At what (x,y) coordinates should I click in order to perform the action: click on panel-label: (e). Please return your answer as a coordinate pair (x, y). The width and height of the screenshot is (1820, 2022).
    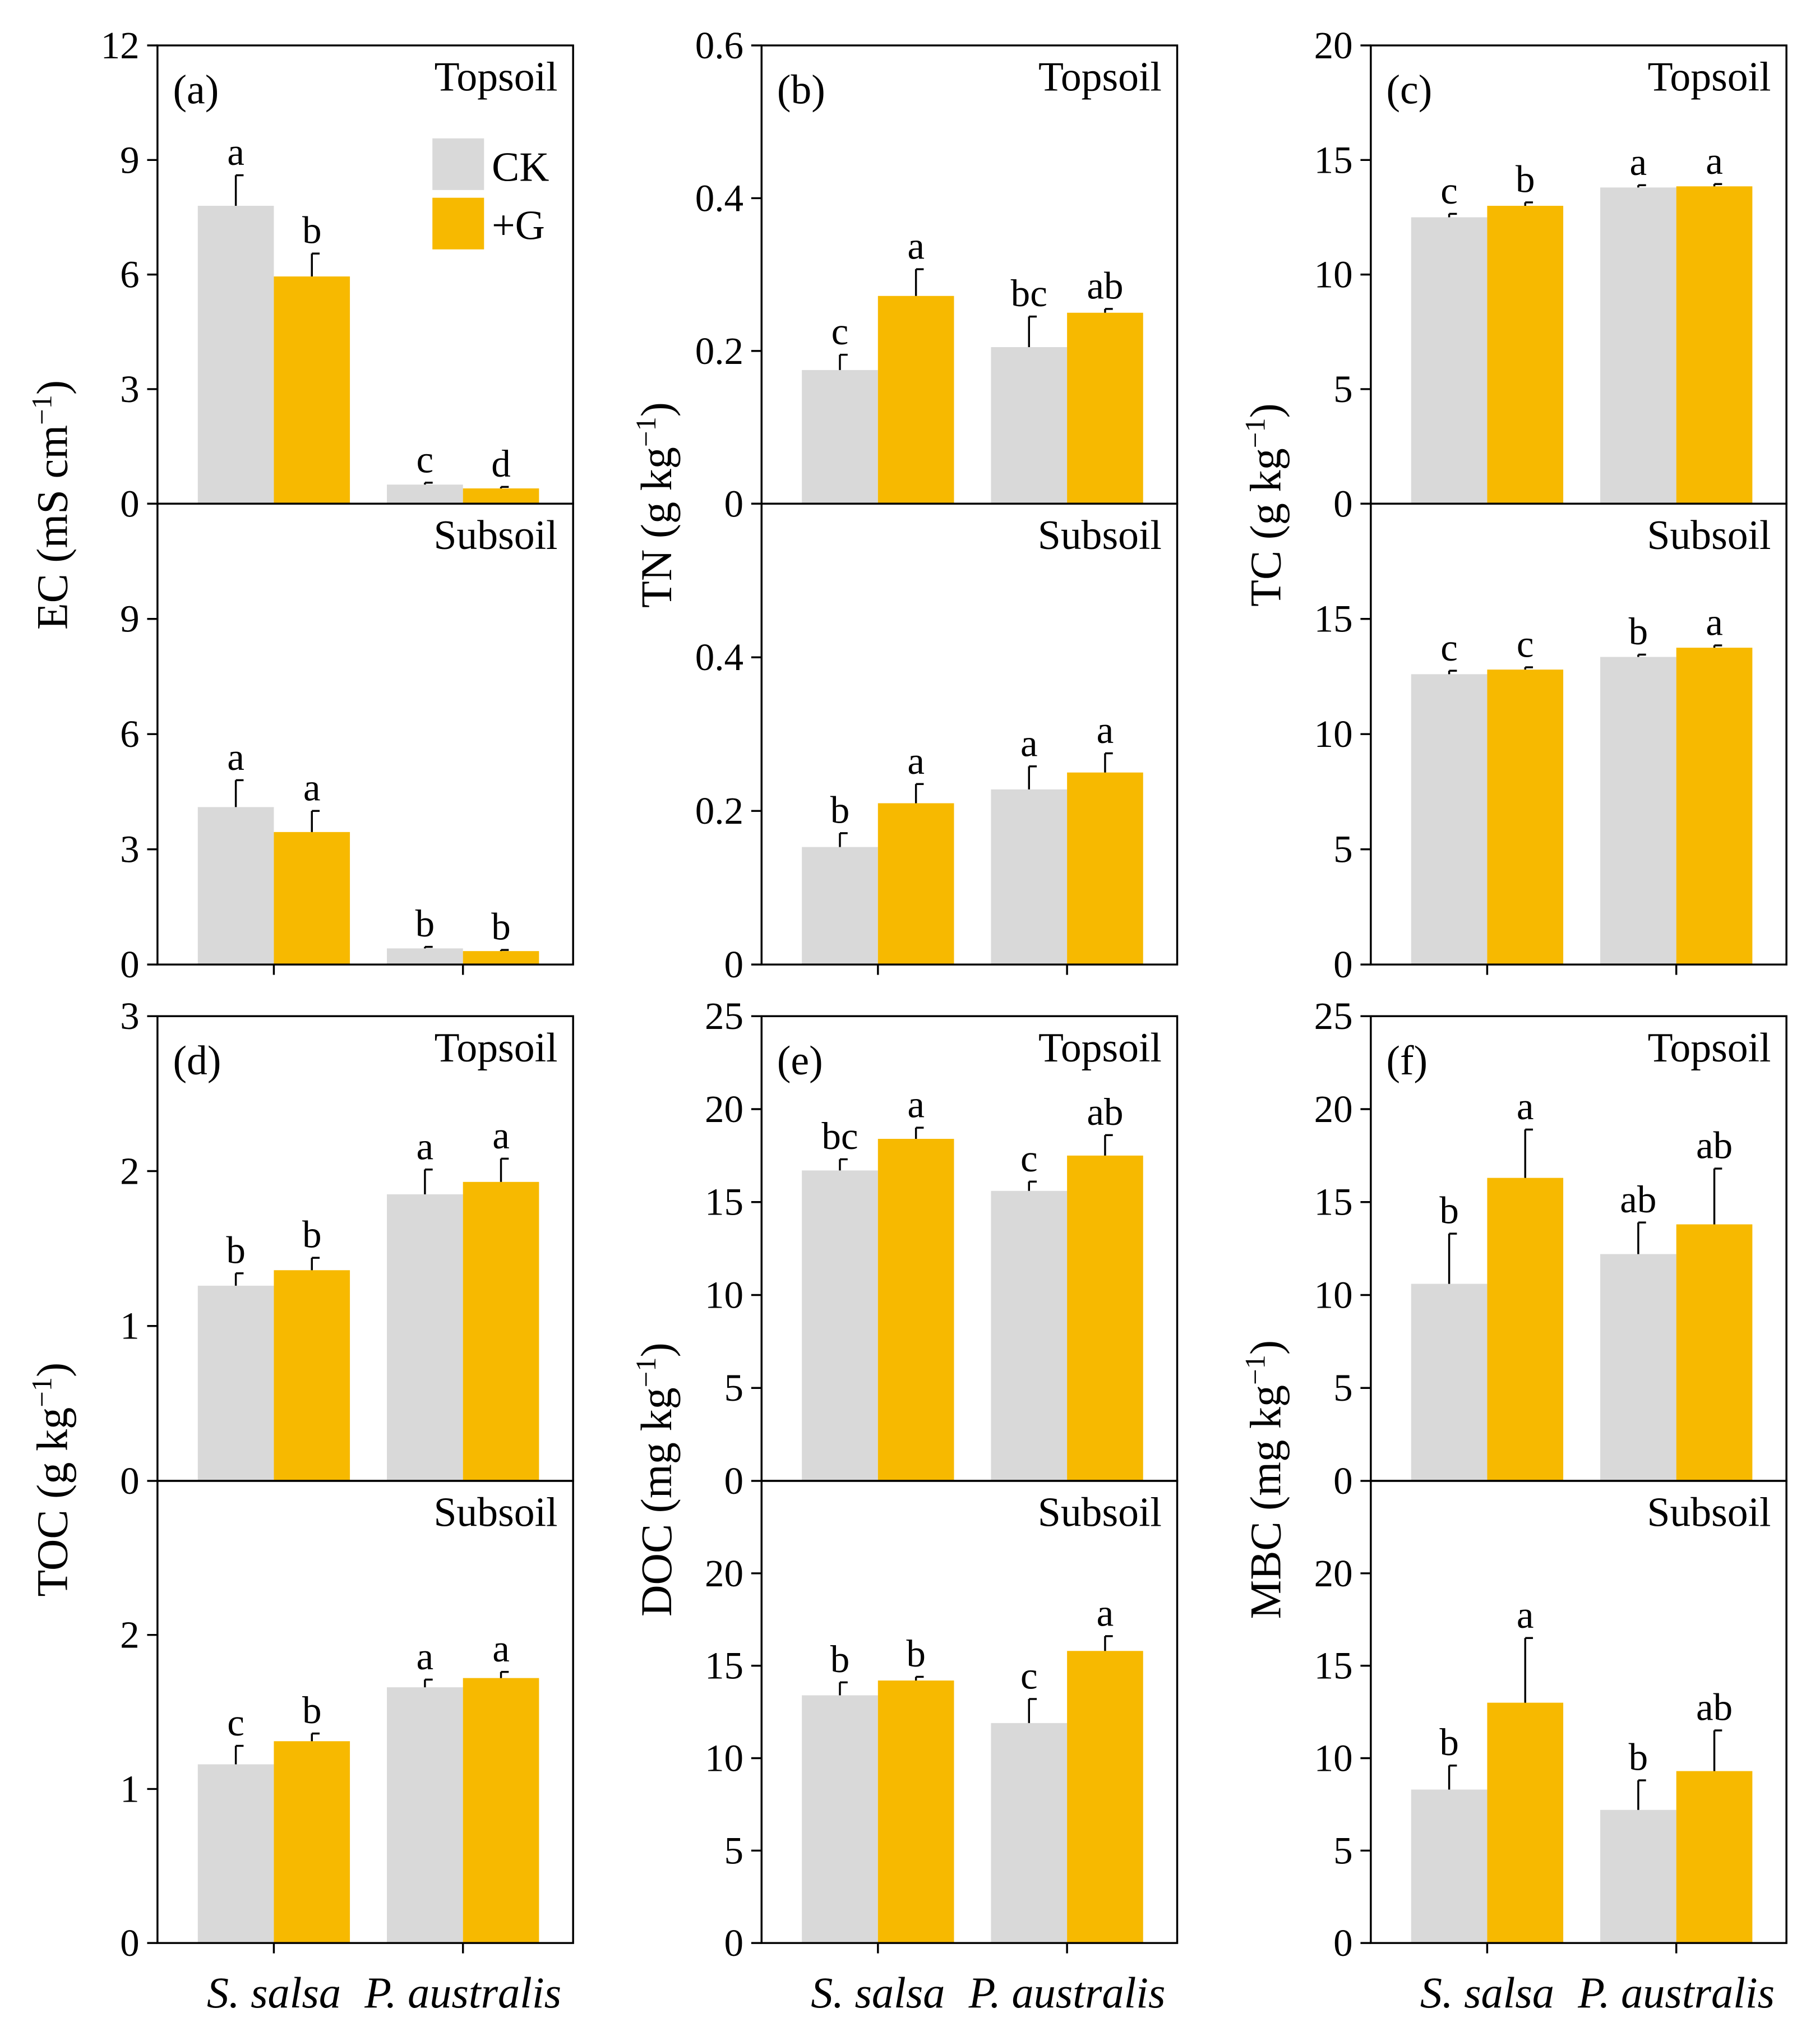
    Looking at the image, I should click on (800, 1060).